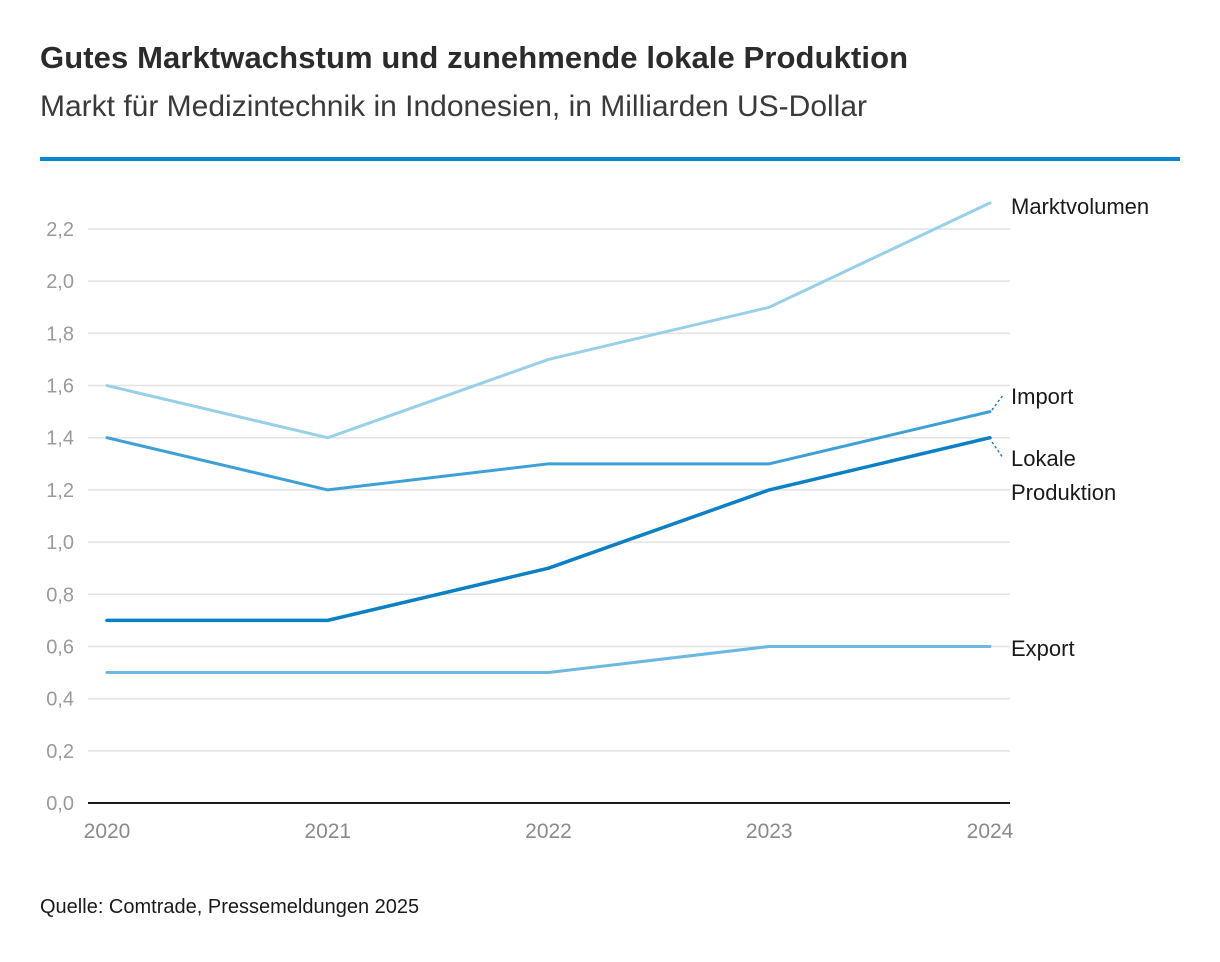  What do you see at coordinates (60, 804) in the screenshot?
I see `y-tick-label: 0,0` at bounding box center [60, 804].